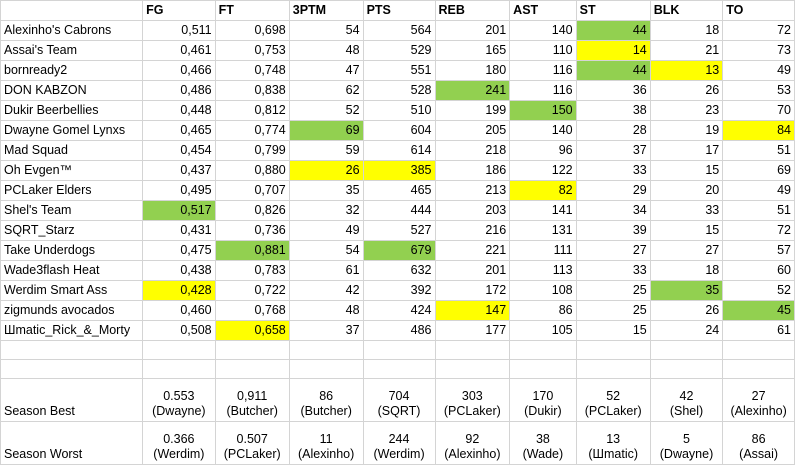 The width and height of the screenshot is (795, 465). What do you see at coordinates (252, 10) in the screenshot?
I see `header-cell-ft: FT` at bounding box center [252, 10].